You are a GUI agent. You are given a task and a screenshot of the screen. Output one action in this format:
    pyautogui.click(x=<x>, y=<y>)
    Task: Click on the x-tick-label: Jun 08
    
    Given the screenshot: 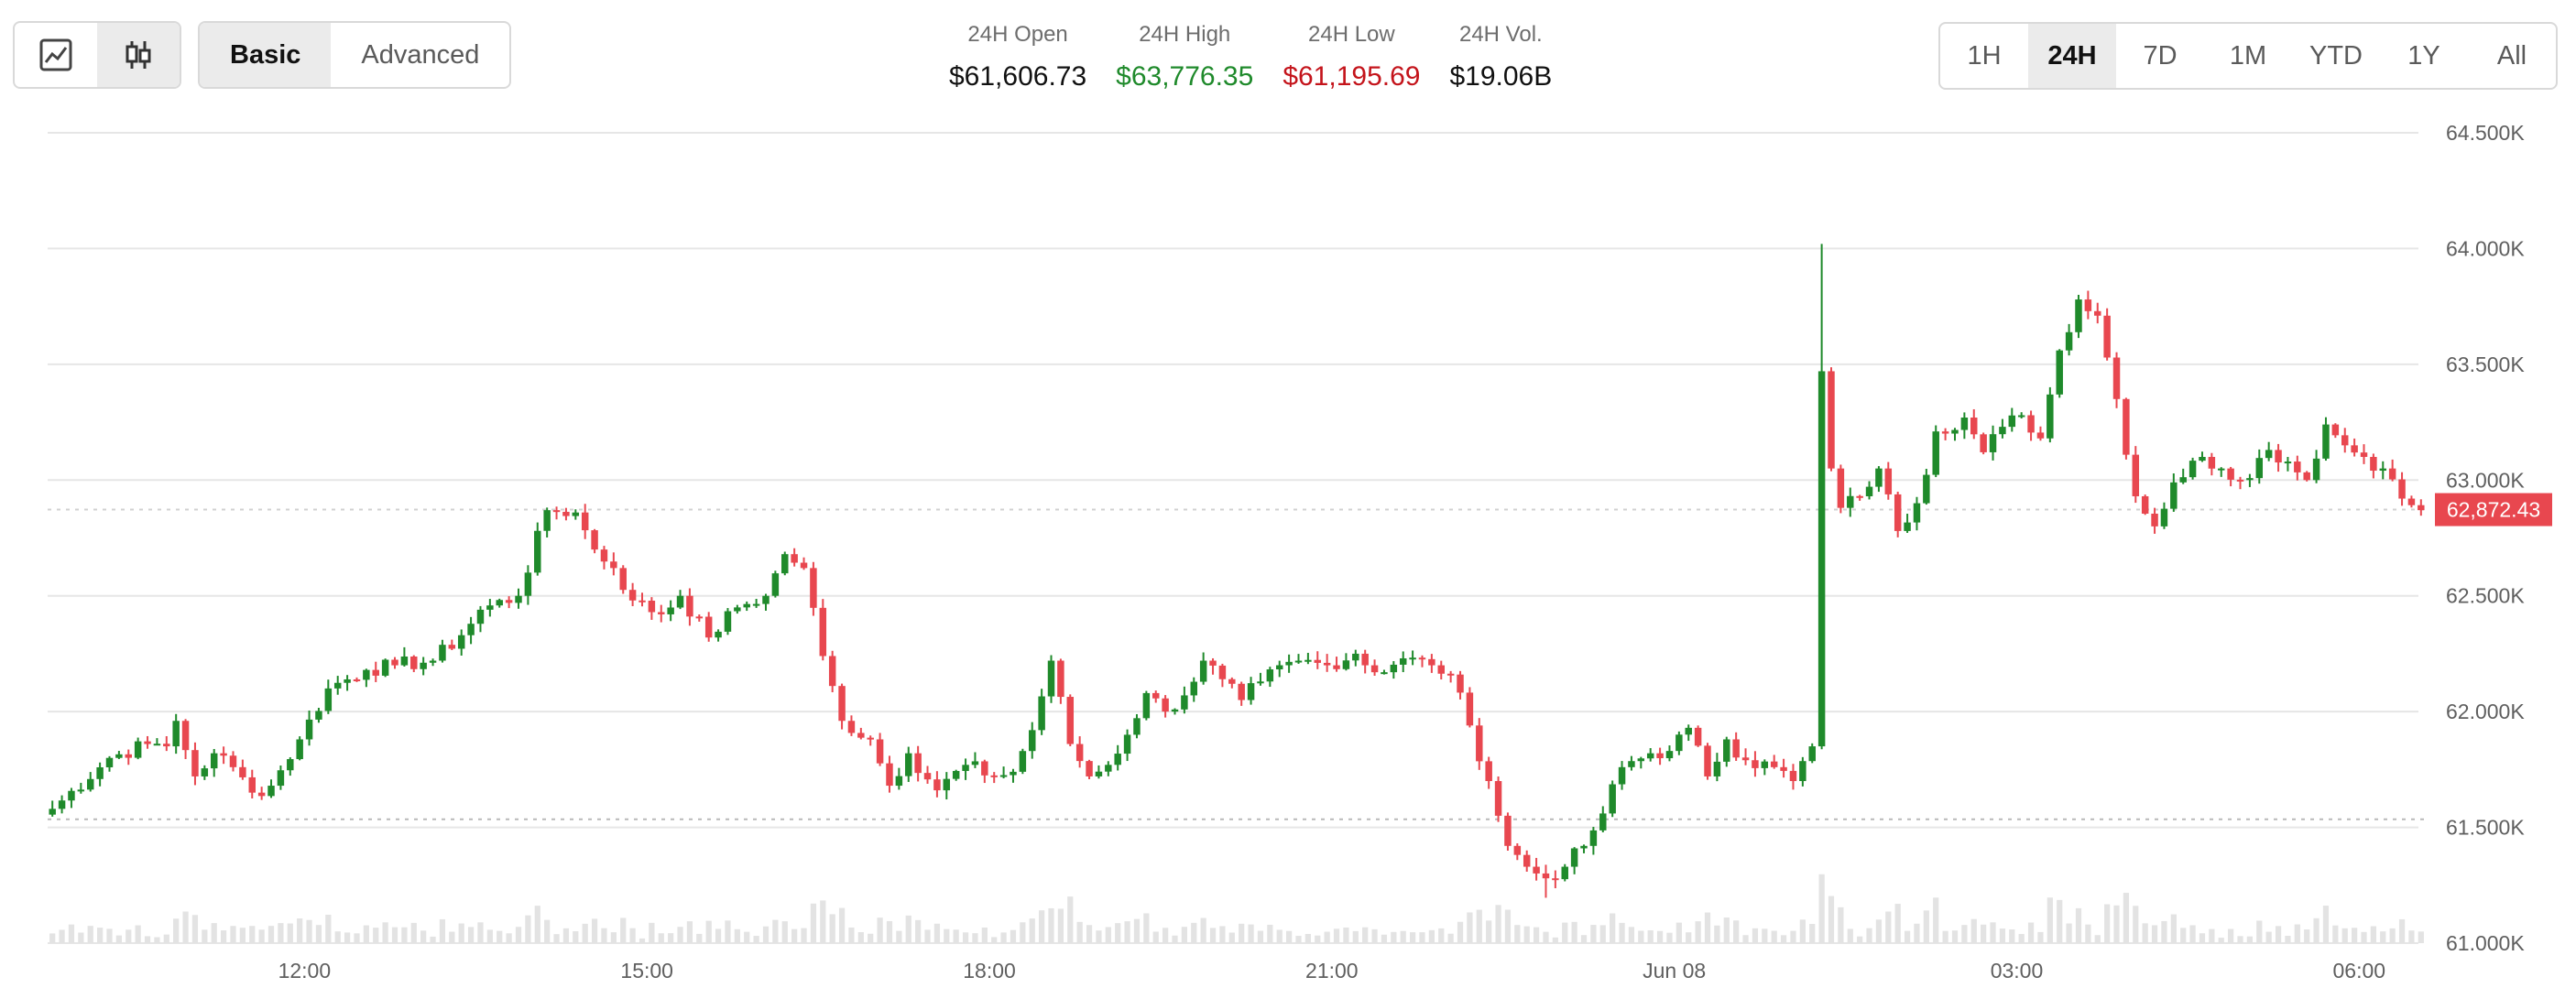 What is the action you would take?
    pyautogui.click(x=1675, y=971)
    